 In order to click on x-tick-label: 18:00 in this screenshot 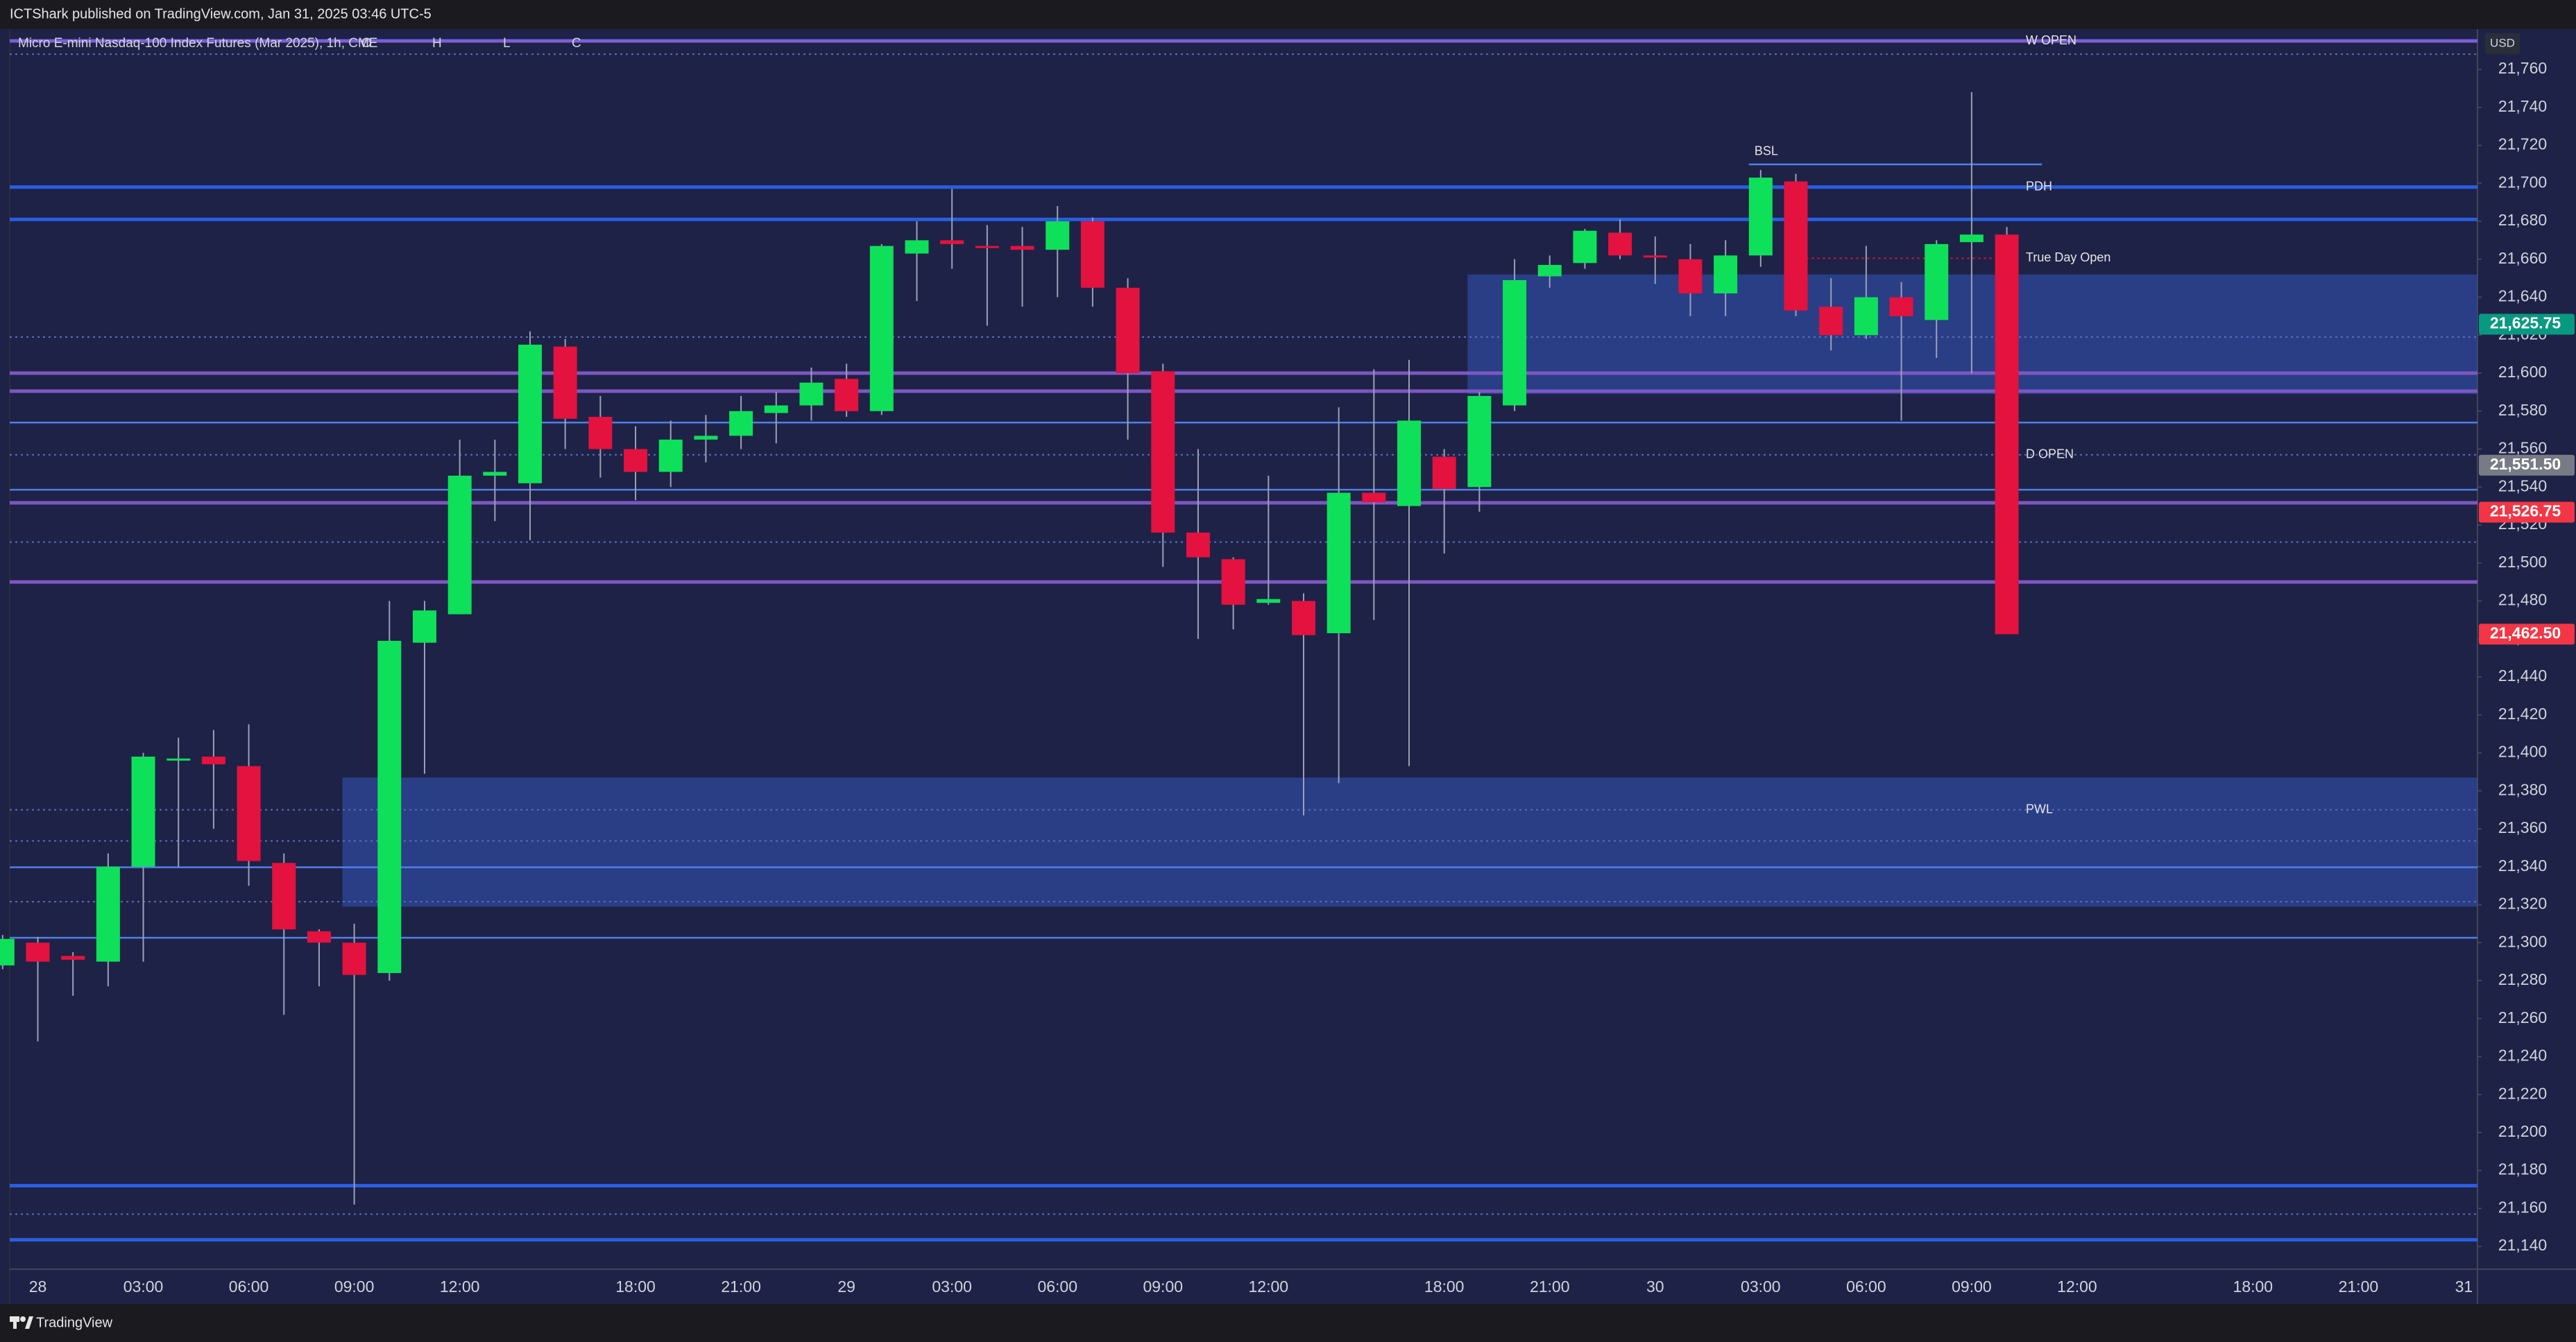, I will do `click(635, 1287)`.